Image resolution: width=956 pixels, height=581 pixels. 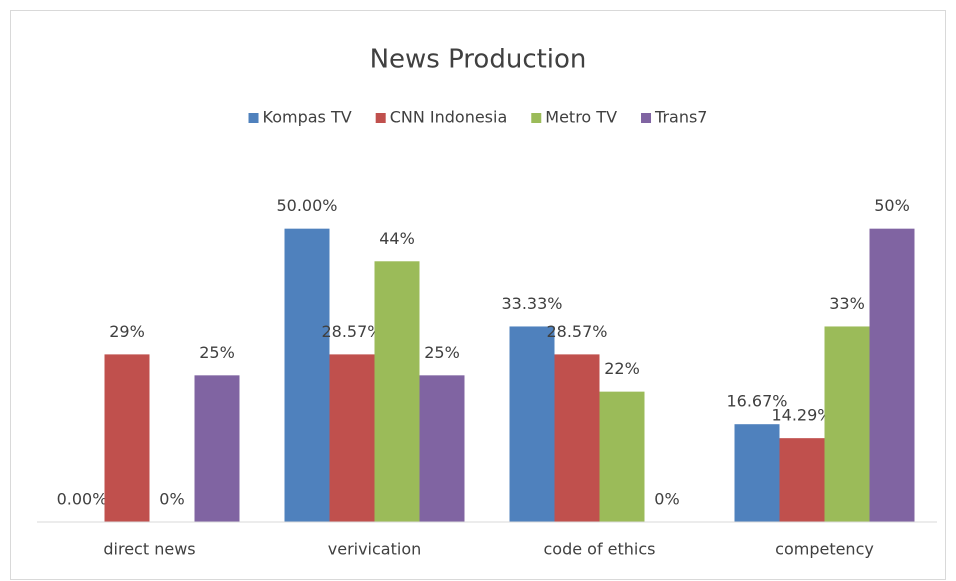 What do you see at coordinates (397, 238) in the screenshot?
I see `value-label: 44%` at bounding box center [397, 238].